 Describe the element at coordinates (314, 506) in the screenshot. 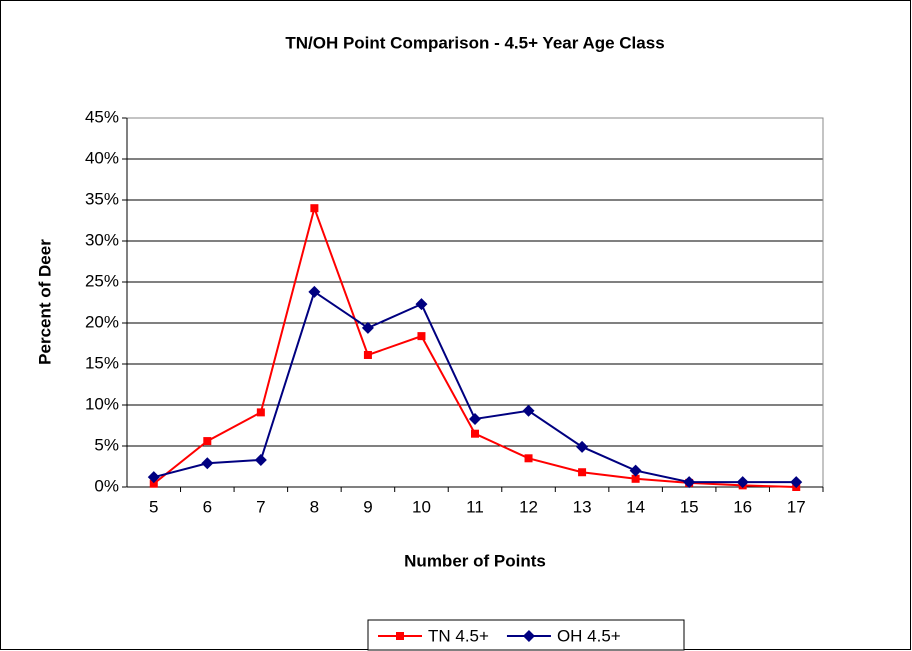

I see `x-tick-label: 8` at that location.